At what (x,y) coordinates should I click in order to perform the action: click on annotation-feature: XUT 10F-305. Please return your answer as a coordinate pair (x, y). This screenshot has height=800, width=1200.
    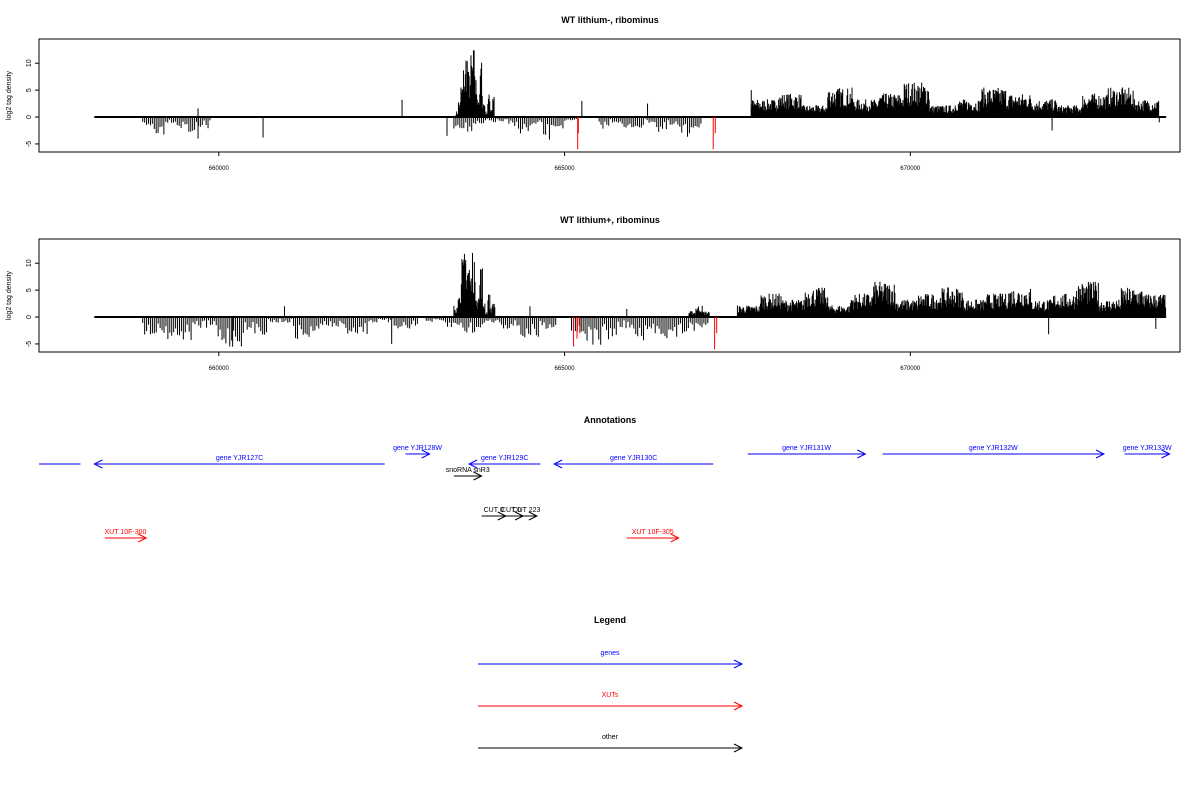
    Looking at the image, I should click on (653, 536).